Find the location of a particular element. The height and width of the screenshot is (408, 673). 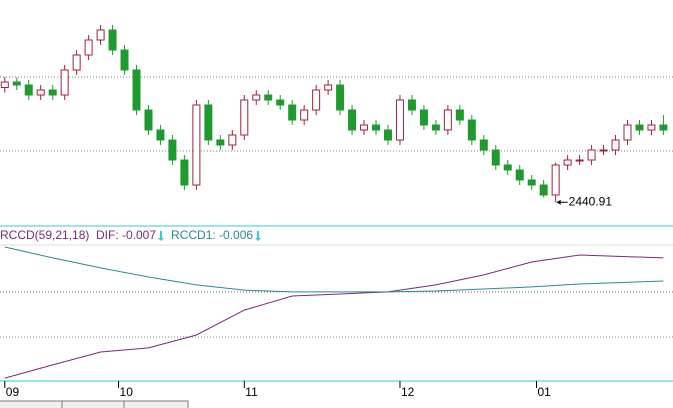

x-tick-label: 01 is located at coordinates (544, 392).